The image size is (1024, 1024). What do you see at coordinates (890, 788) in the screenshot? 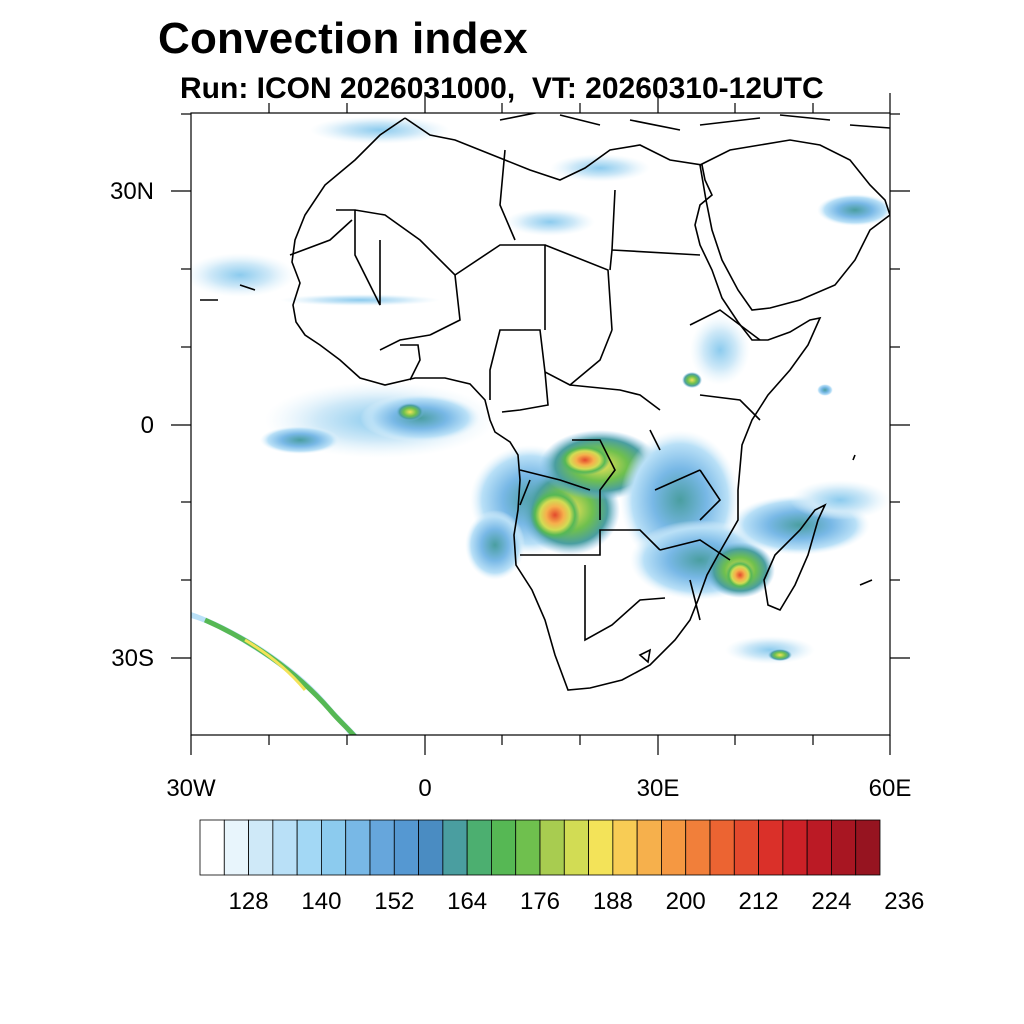
I see `lon-label-60e: 60E` at bounding box center [890, 788].